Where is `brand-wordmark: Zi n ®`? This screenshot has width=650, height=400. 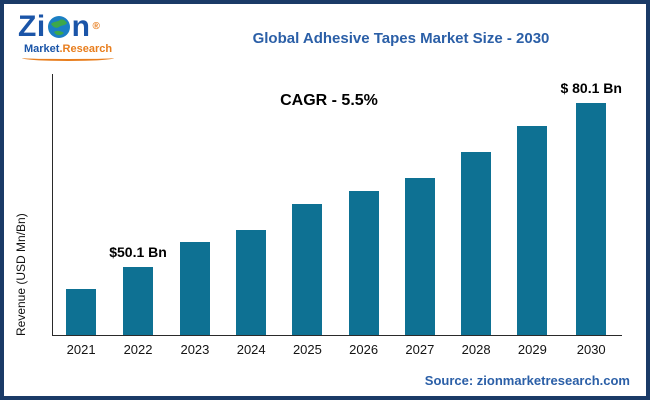 brand-wordmark: Zi n ® is located at coordinates (66, 27).